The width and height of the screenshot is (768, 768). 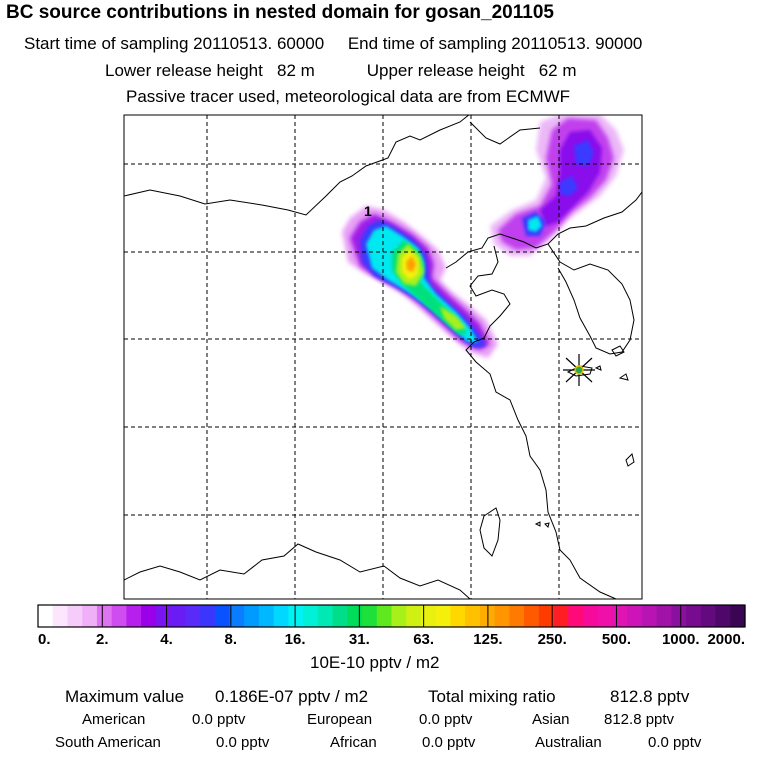 What do you see at coordinates (487, 639) in the screenshot?
I see `colorbar-tick-label: 125.` at bounding box center [487, 639].